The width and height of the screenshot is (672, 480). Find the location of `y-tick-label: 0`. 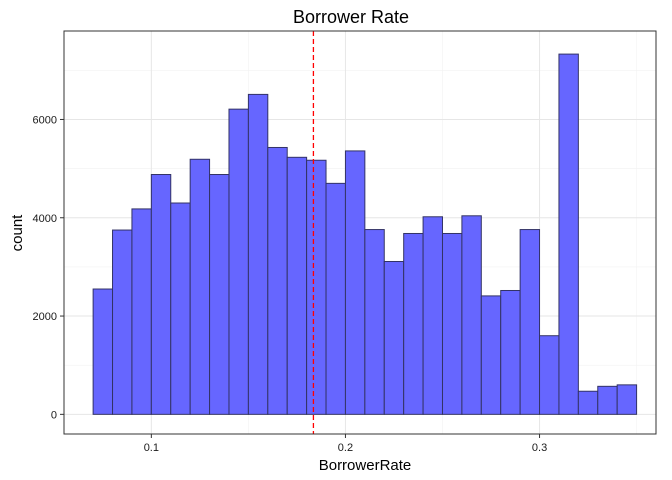

y-tick-label: 0 is located at coordinates (54, 415).